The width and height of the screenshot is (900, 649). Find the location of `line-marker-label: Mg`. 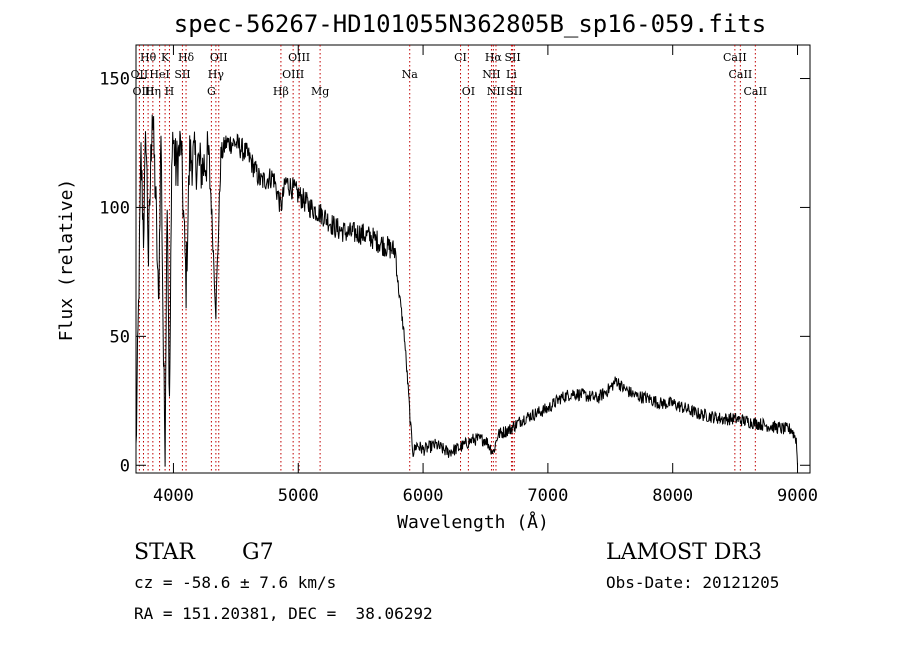

line-marker-label: Mg is located at coordinates (320, 91).